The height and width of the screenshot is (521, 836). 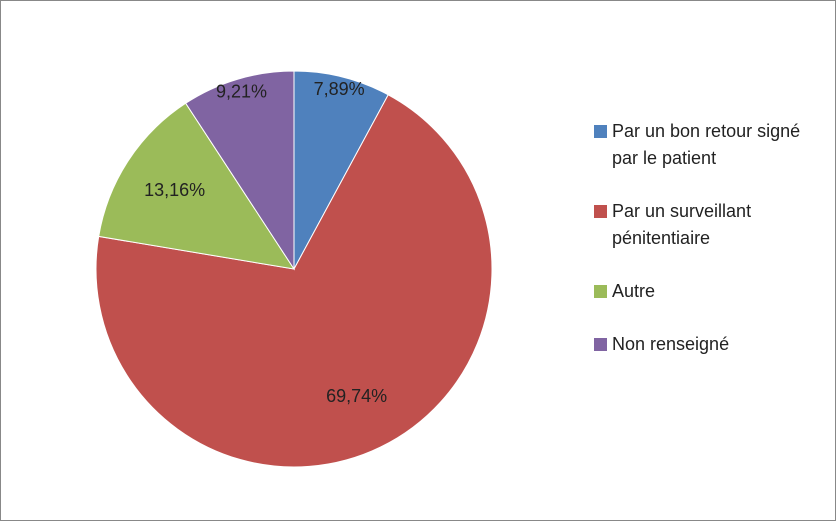 I want to click on legend-label: Par un bon retour signé par le patient, so click(x=706, y=144).